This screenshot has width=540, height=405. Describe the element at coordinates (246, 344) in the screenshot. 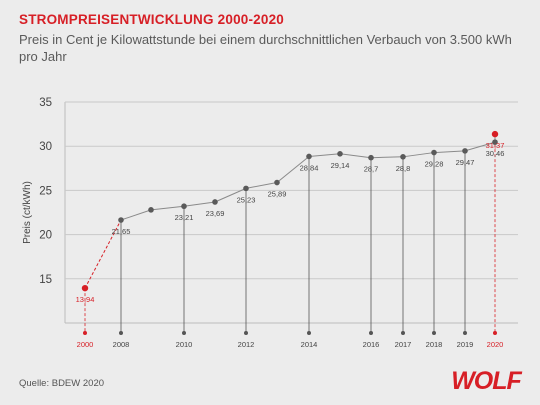

I see `x-tick-label: 2012` at that location.